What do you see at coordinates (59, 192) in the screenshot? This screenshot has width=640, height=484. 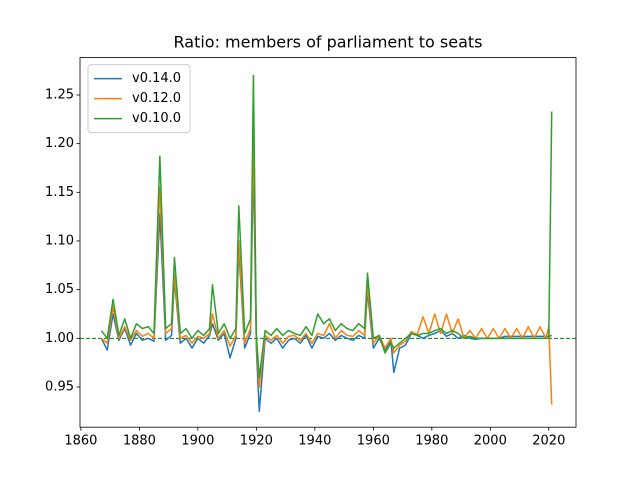 I see `y-tick-label: 1.15` at bounding box center [59, 192].